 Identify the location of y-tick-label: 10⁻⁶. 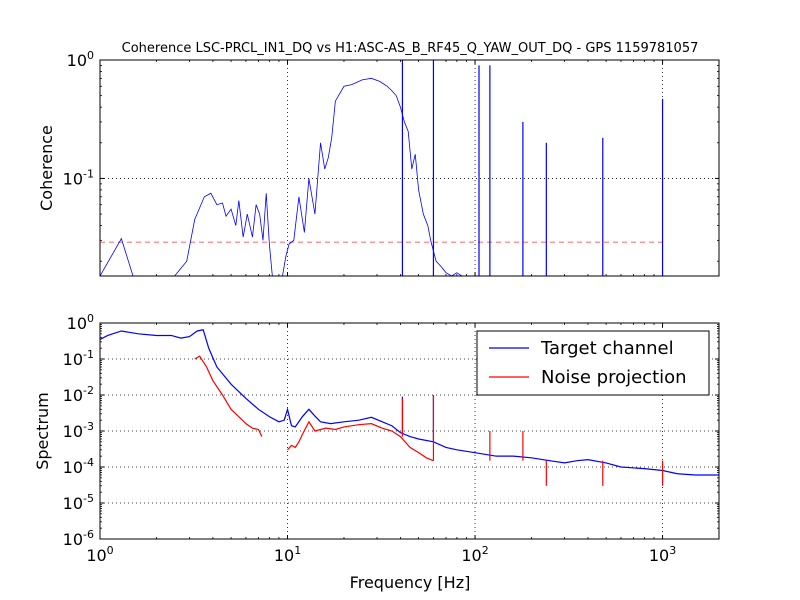
(78, 538).